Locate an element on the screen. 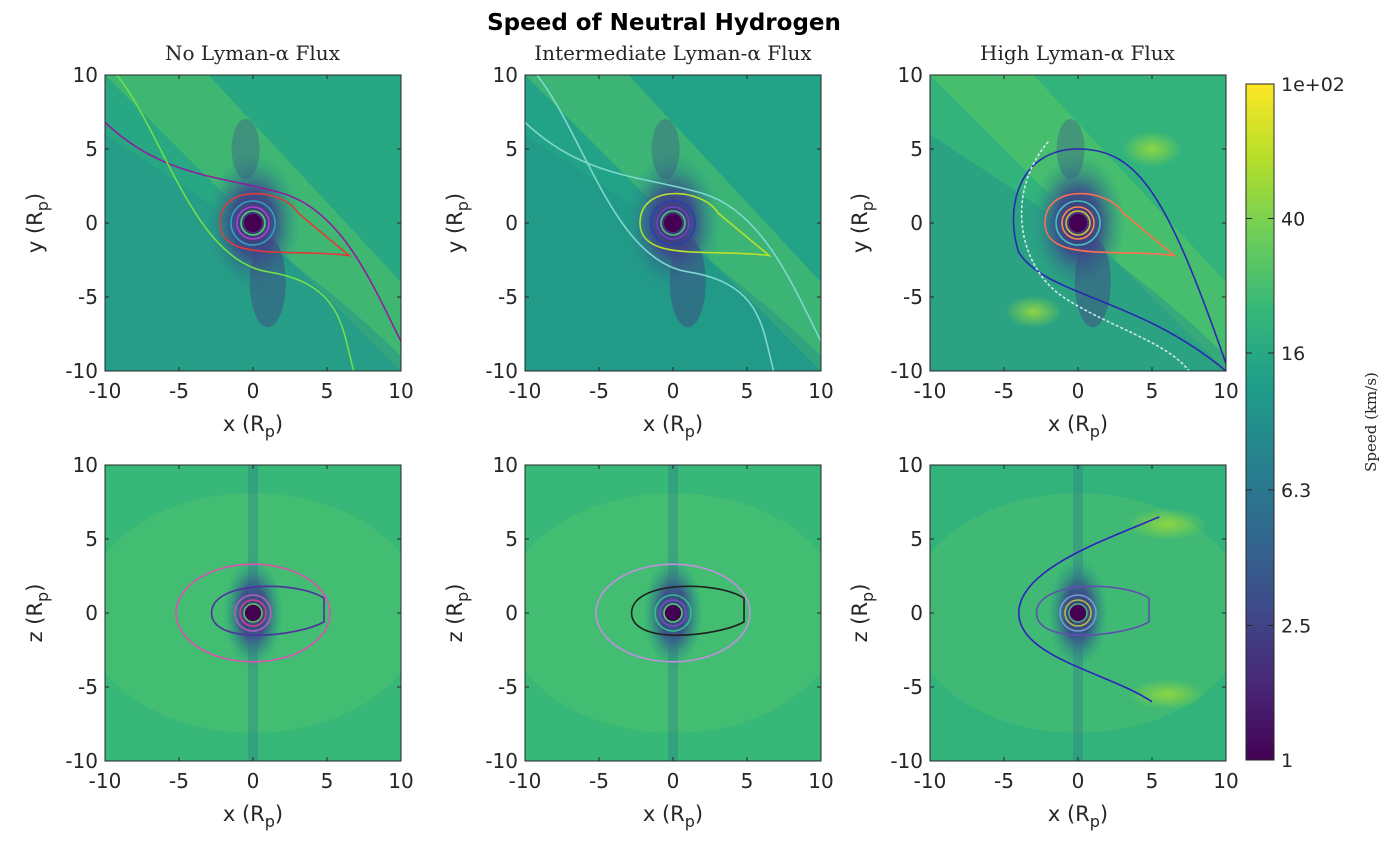 The width and height of the screenshot is (1400, 844). colorbar-tick-label: 2.5 is located at coordinates (1296, 626).